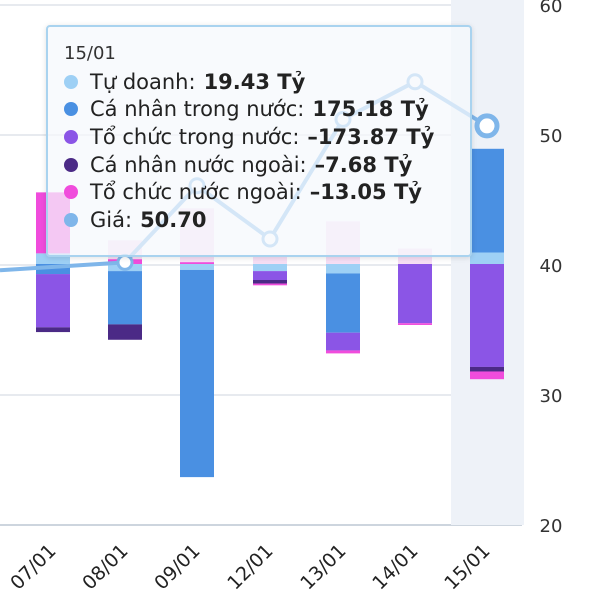  I want to click on tooltip-date: 15/01, so click(90, 53).